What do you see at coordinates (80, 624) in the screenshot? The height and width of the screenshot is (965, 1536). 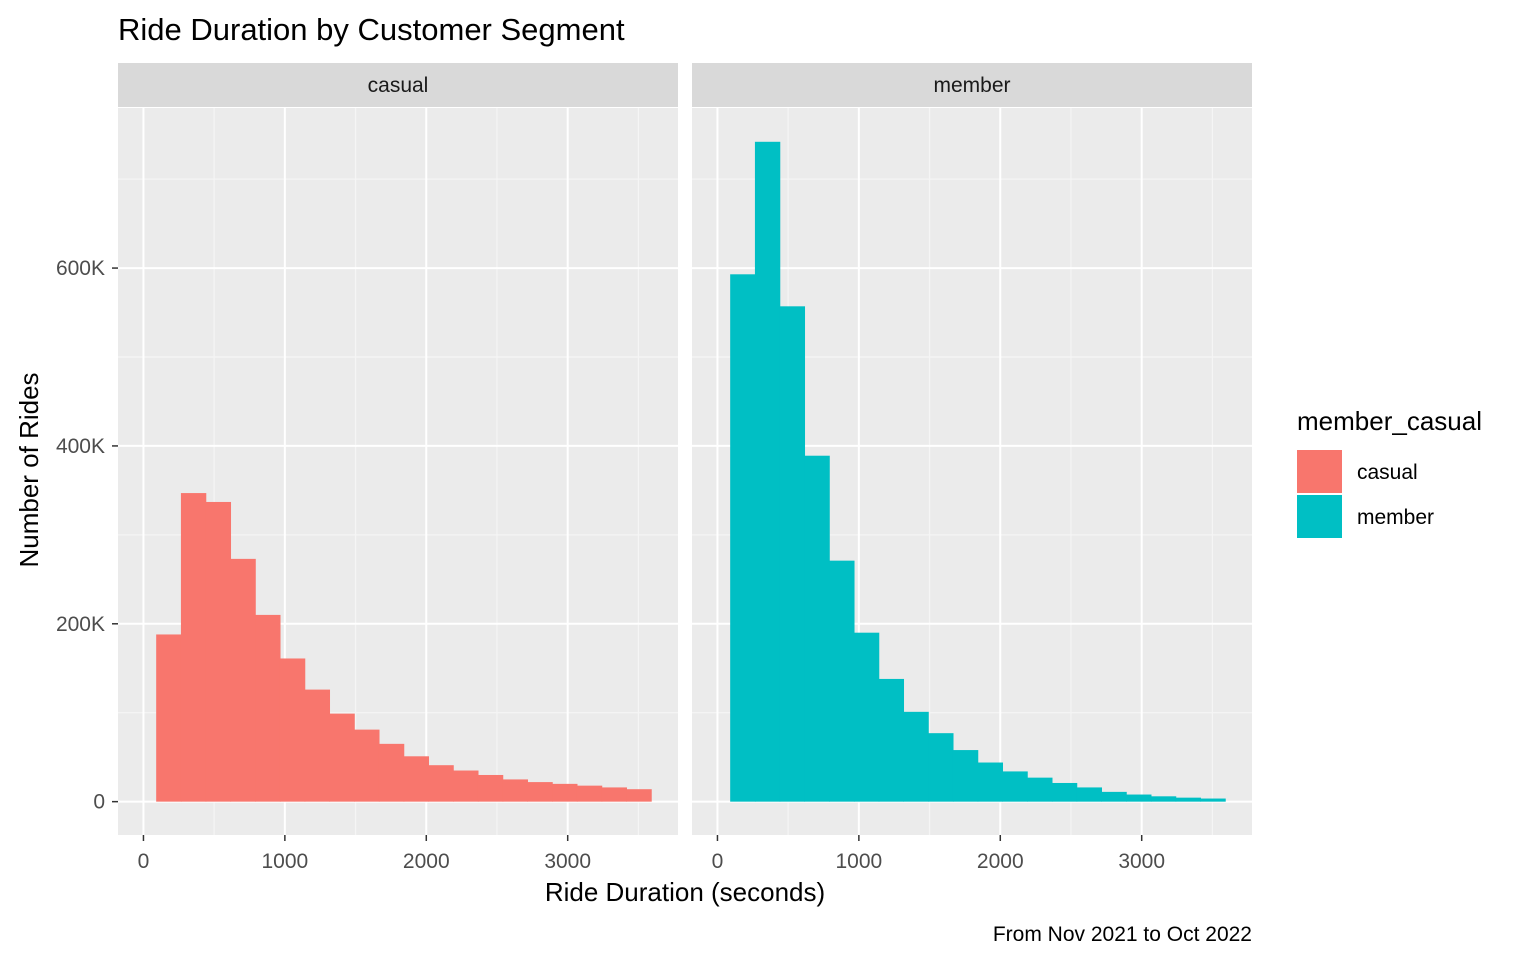 I see `y-tick-label: 200K` at bounding box center [80, 624].